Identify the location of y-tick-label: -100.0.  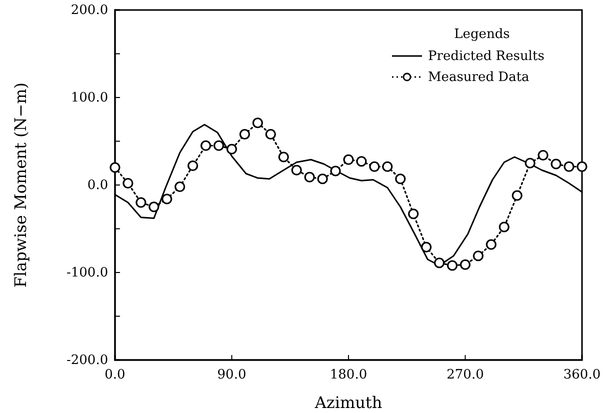
(87, 273).